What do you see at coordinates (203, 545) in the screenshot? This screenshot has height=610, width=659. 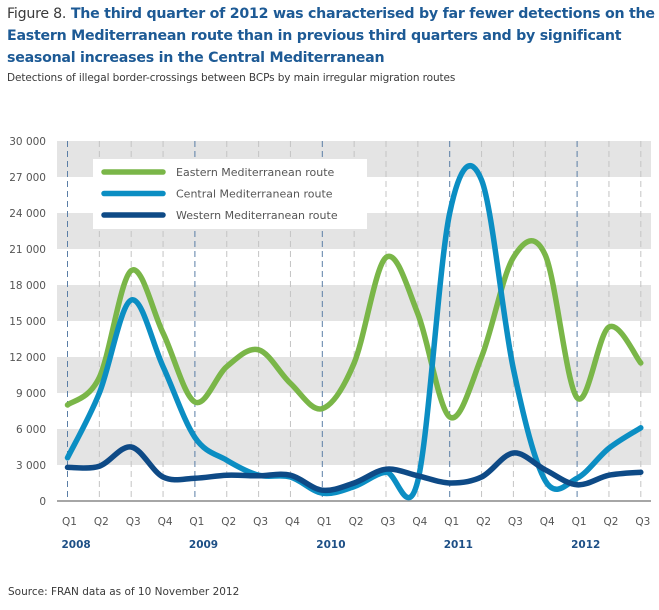 I see `year-label: 2009` at bounding box center [203, 545].